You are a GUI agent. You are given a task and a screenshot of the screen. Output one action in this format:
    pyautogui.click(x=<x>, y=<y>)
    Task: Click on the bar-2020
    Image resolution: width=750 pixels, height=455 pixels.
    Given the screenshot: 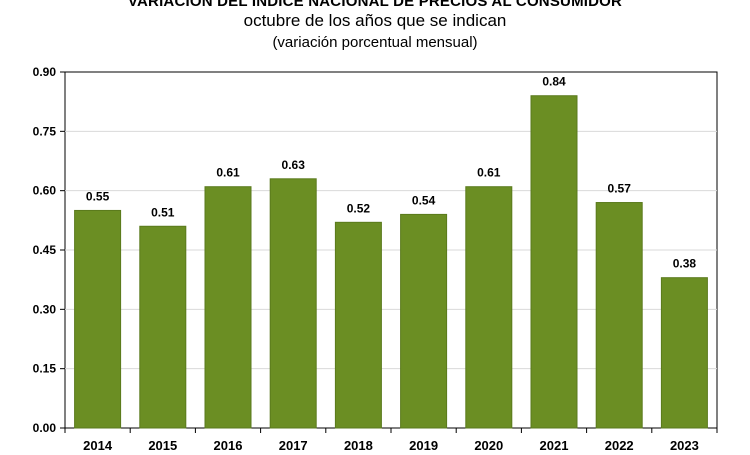 What is the action you would take?
    pyautogui.click(x=489, y=307)
    